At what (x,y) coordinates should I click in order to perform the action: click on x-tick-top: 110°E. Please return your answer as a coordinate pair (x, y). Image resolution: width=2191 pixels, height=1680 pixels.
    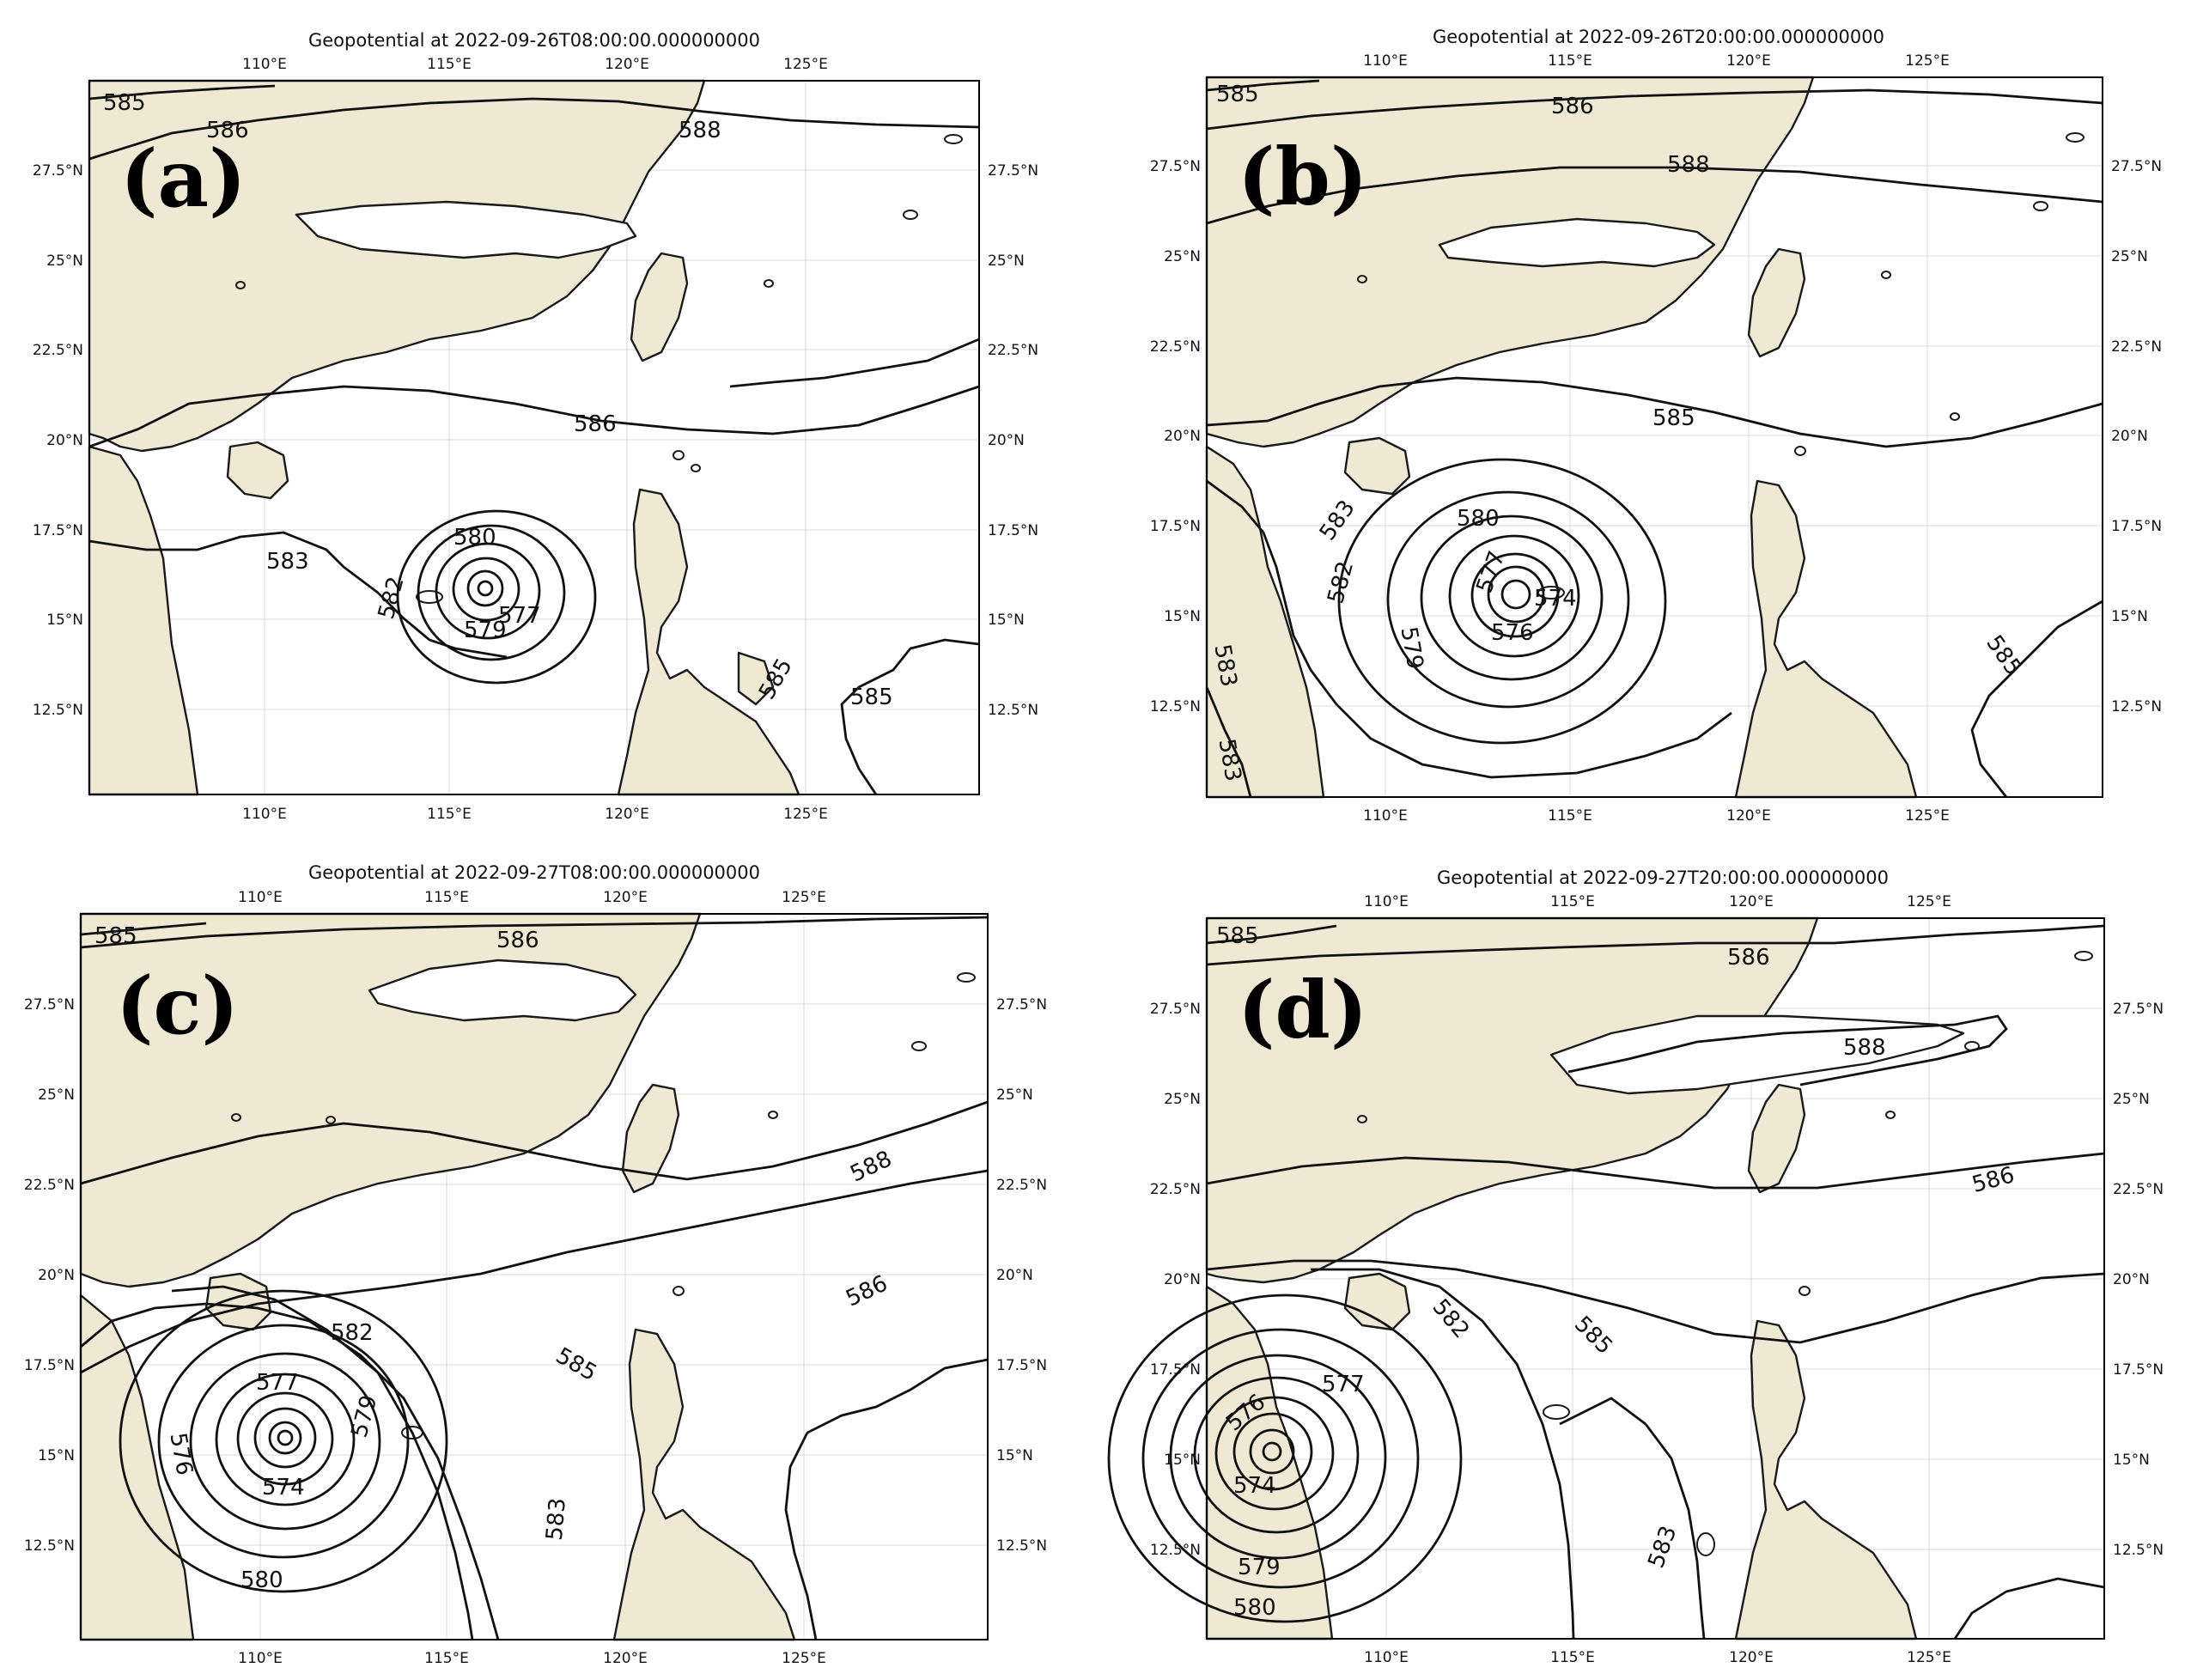
    Looking at the image, I should click on (1386, 61).